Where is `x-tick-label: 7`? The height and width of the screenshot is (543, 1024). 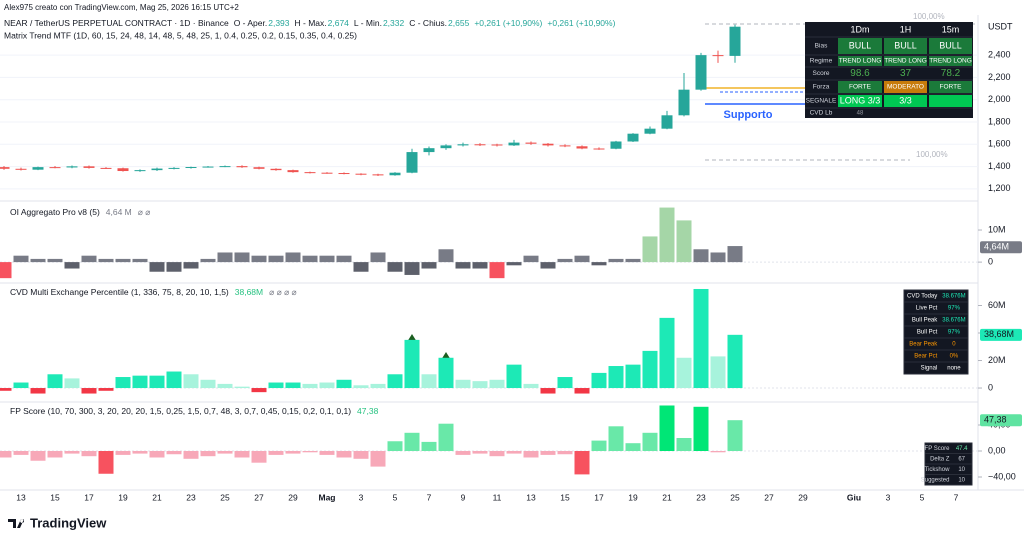
x-tick-label: 7 is located at coordinates (956, 497).